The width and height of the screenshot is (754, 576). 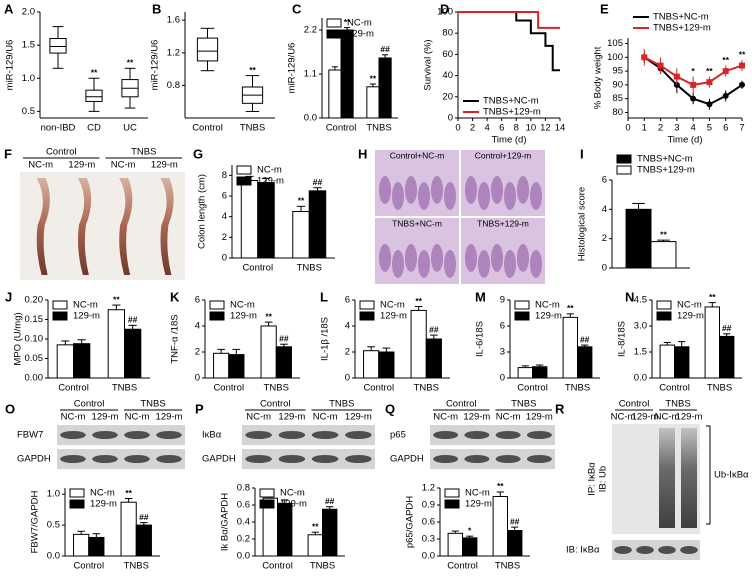 I want to click on y-tick-label: 0.4, so click(x=243, y=522).